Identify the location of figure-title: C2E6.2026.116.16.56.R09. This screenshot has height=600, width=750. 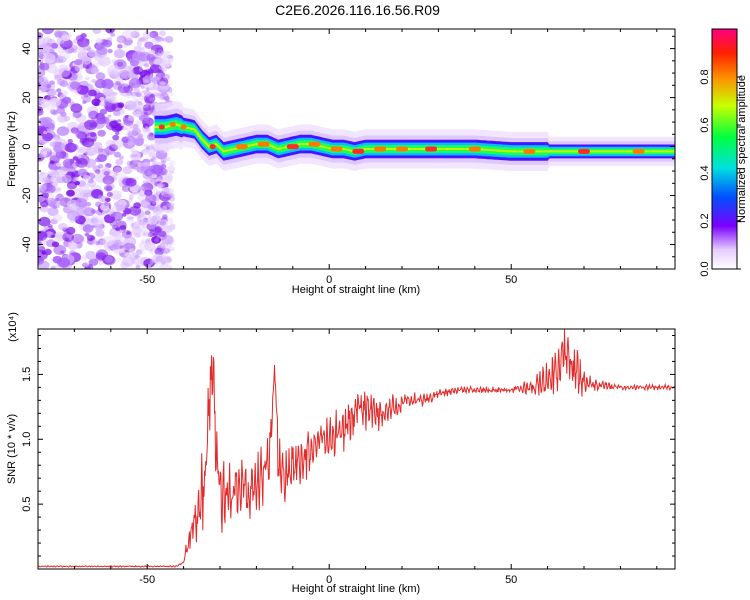
(357, 10).